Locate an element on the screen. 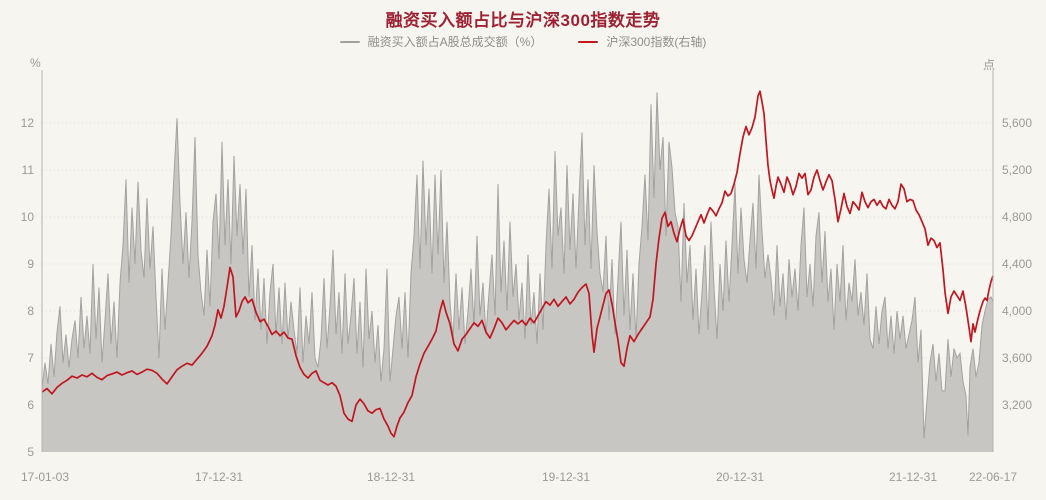  page-title: 融资买入额占比与沪深300指数走势 is located at coordinates (523, 20).